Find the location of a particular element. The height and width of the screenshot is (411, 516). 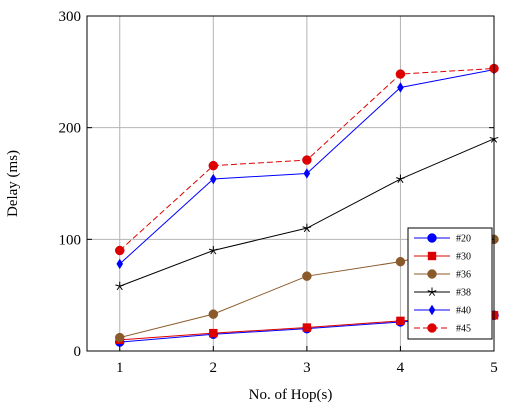

y-tick-label: 0 is located at coordinates (78, 352).